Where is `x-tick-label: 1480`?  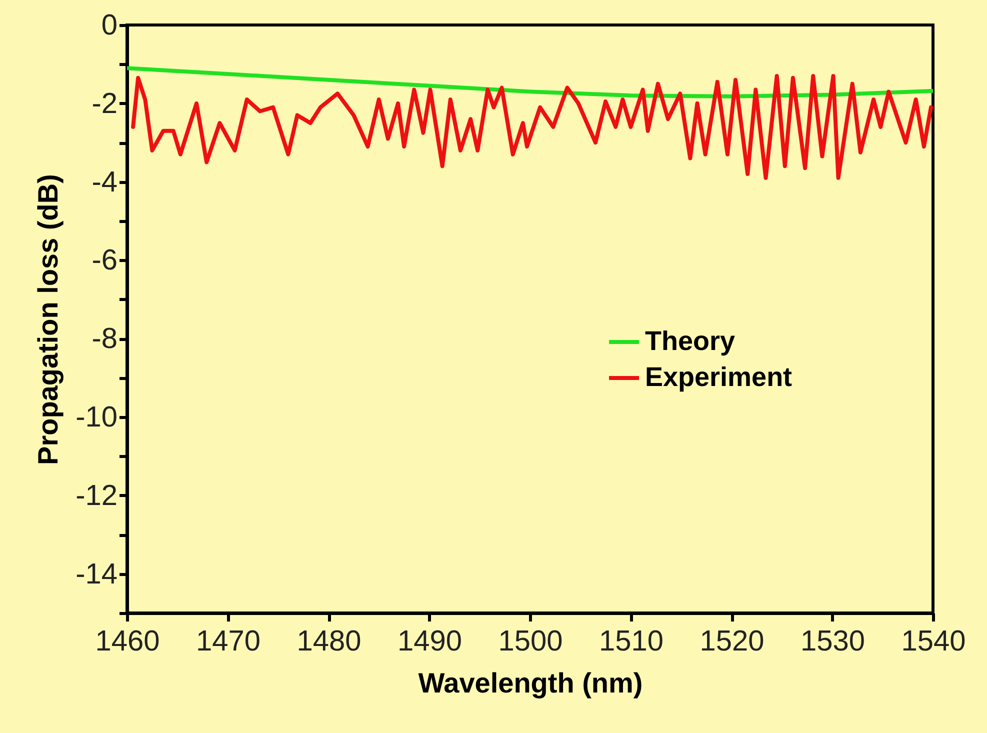
x-tick-label: 1480 is located at coordinates (329, 642).